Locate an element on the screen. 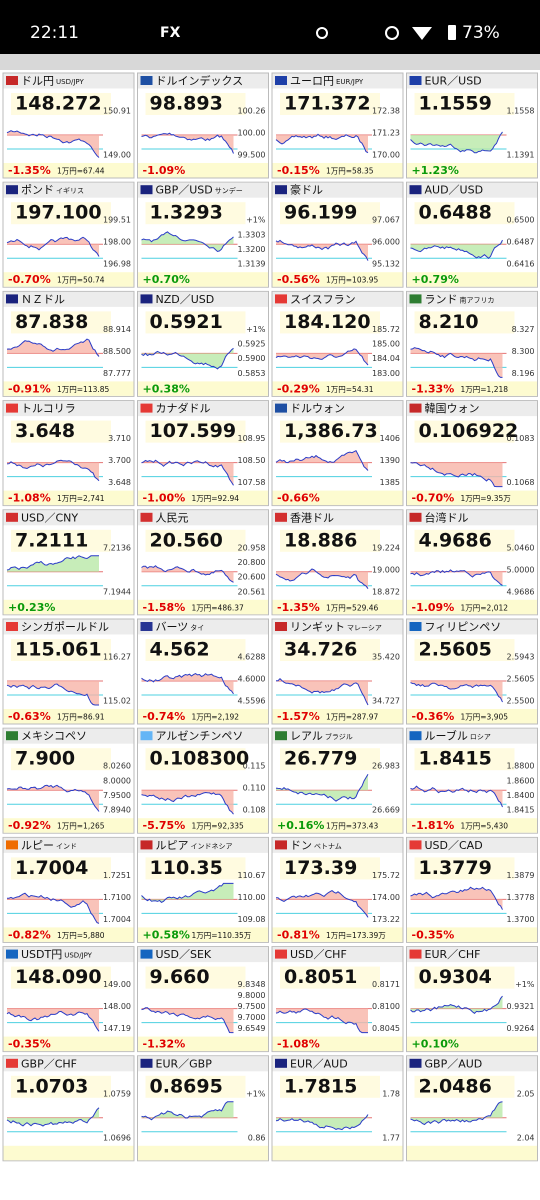  axis-label: 1.78 is located at coordinates (391, 1093).